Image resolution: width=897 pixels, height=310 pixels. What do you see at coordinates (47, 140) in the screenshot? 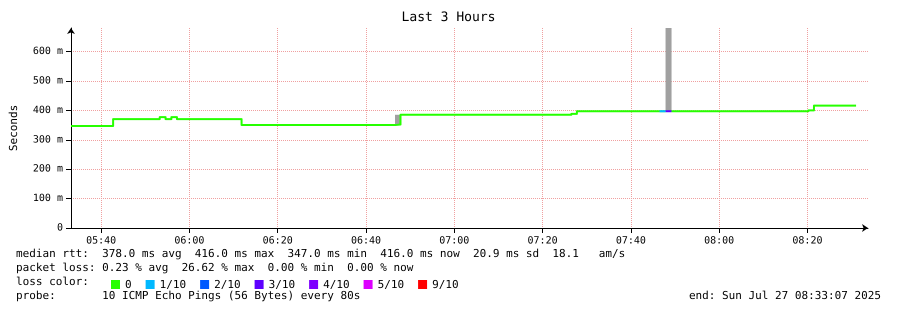
I see `y-tick-label: 300 m` at bounding box center [47, 140].